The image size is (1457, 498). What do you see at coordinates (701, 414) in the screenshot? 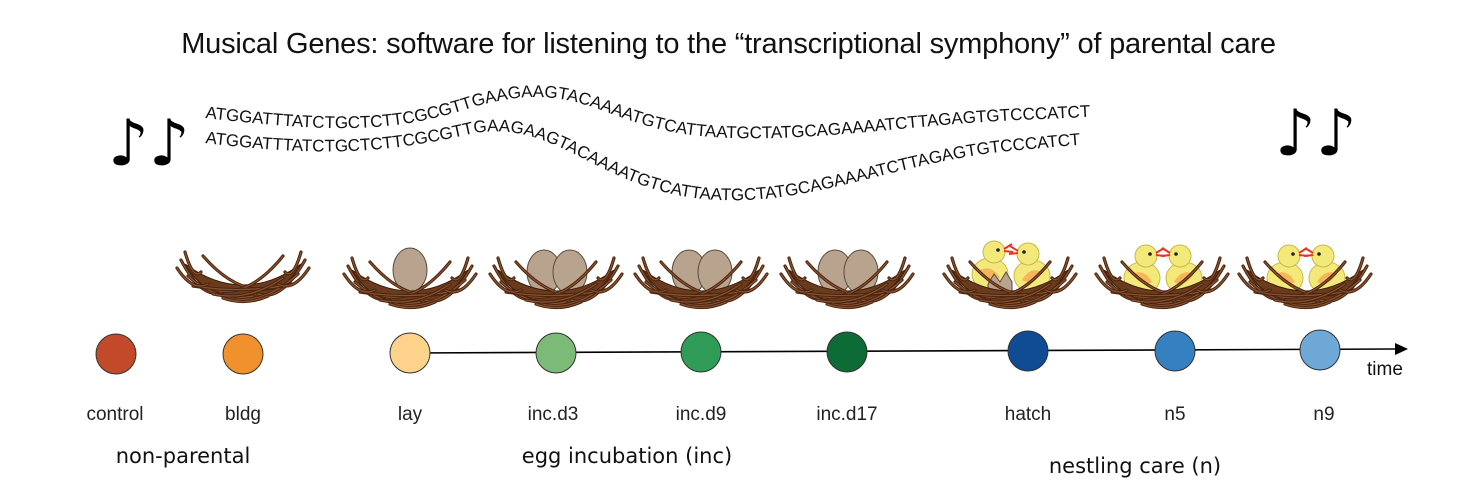
I see `stage-label-inc-d9: inc.d9` at bounding box center [701, 414].